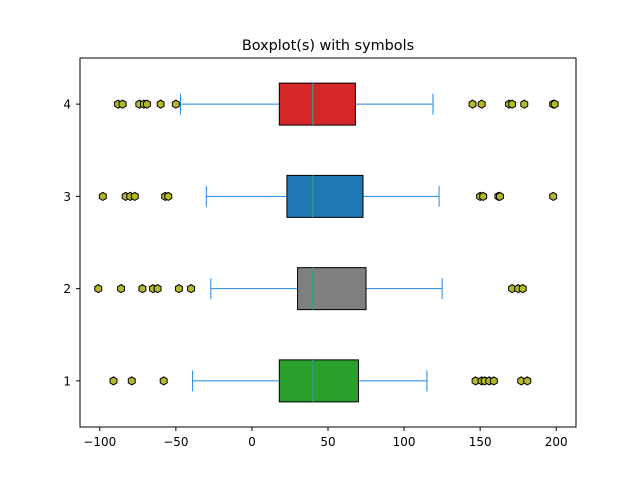  What do you see at coordinates (67, 381) in the screenshot?
I see `y-tick-label: 1` at bounding box center [67, 381].